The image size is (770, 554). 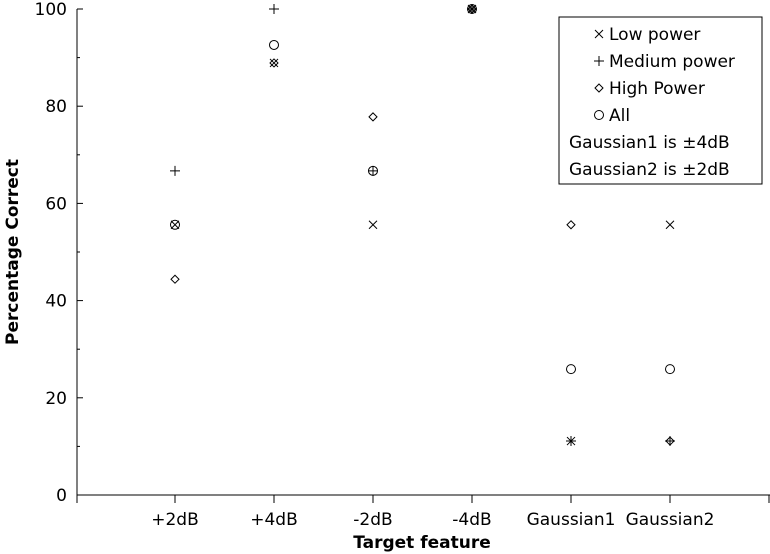 What do you see at coordinates (56, 399) in the screenshot?
I see `y-tick-label: 20` at bounding box center [56, 399].